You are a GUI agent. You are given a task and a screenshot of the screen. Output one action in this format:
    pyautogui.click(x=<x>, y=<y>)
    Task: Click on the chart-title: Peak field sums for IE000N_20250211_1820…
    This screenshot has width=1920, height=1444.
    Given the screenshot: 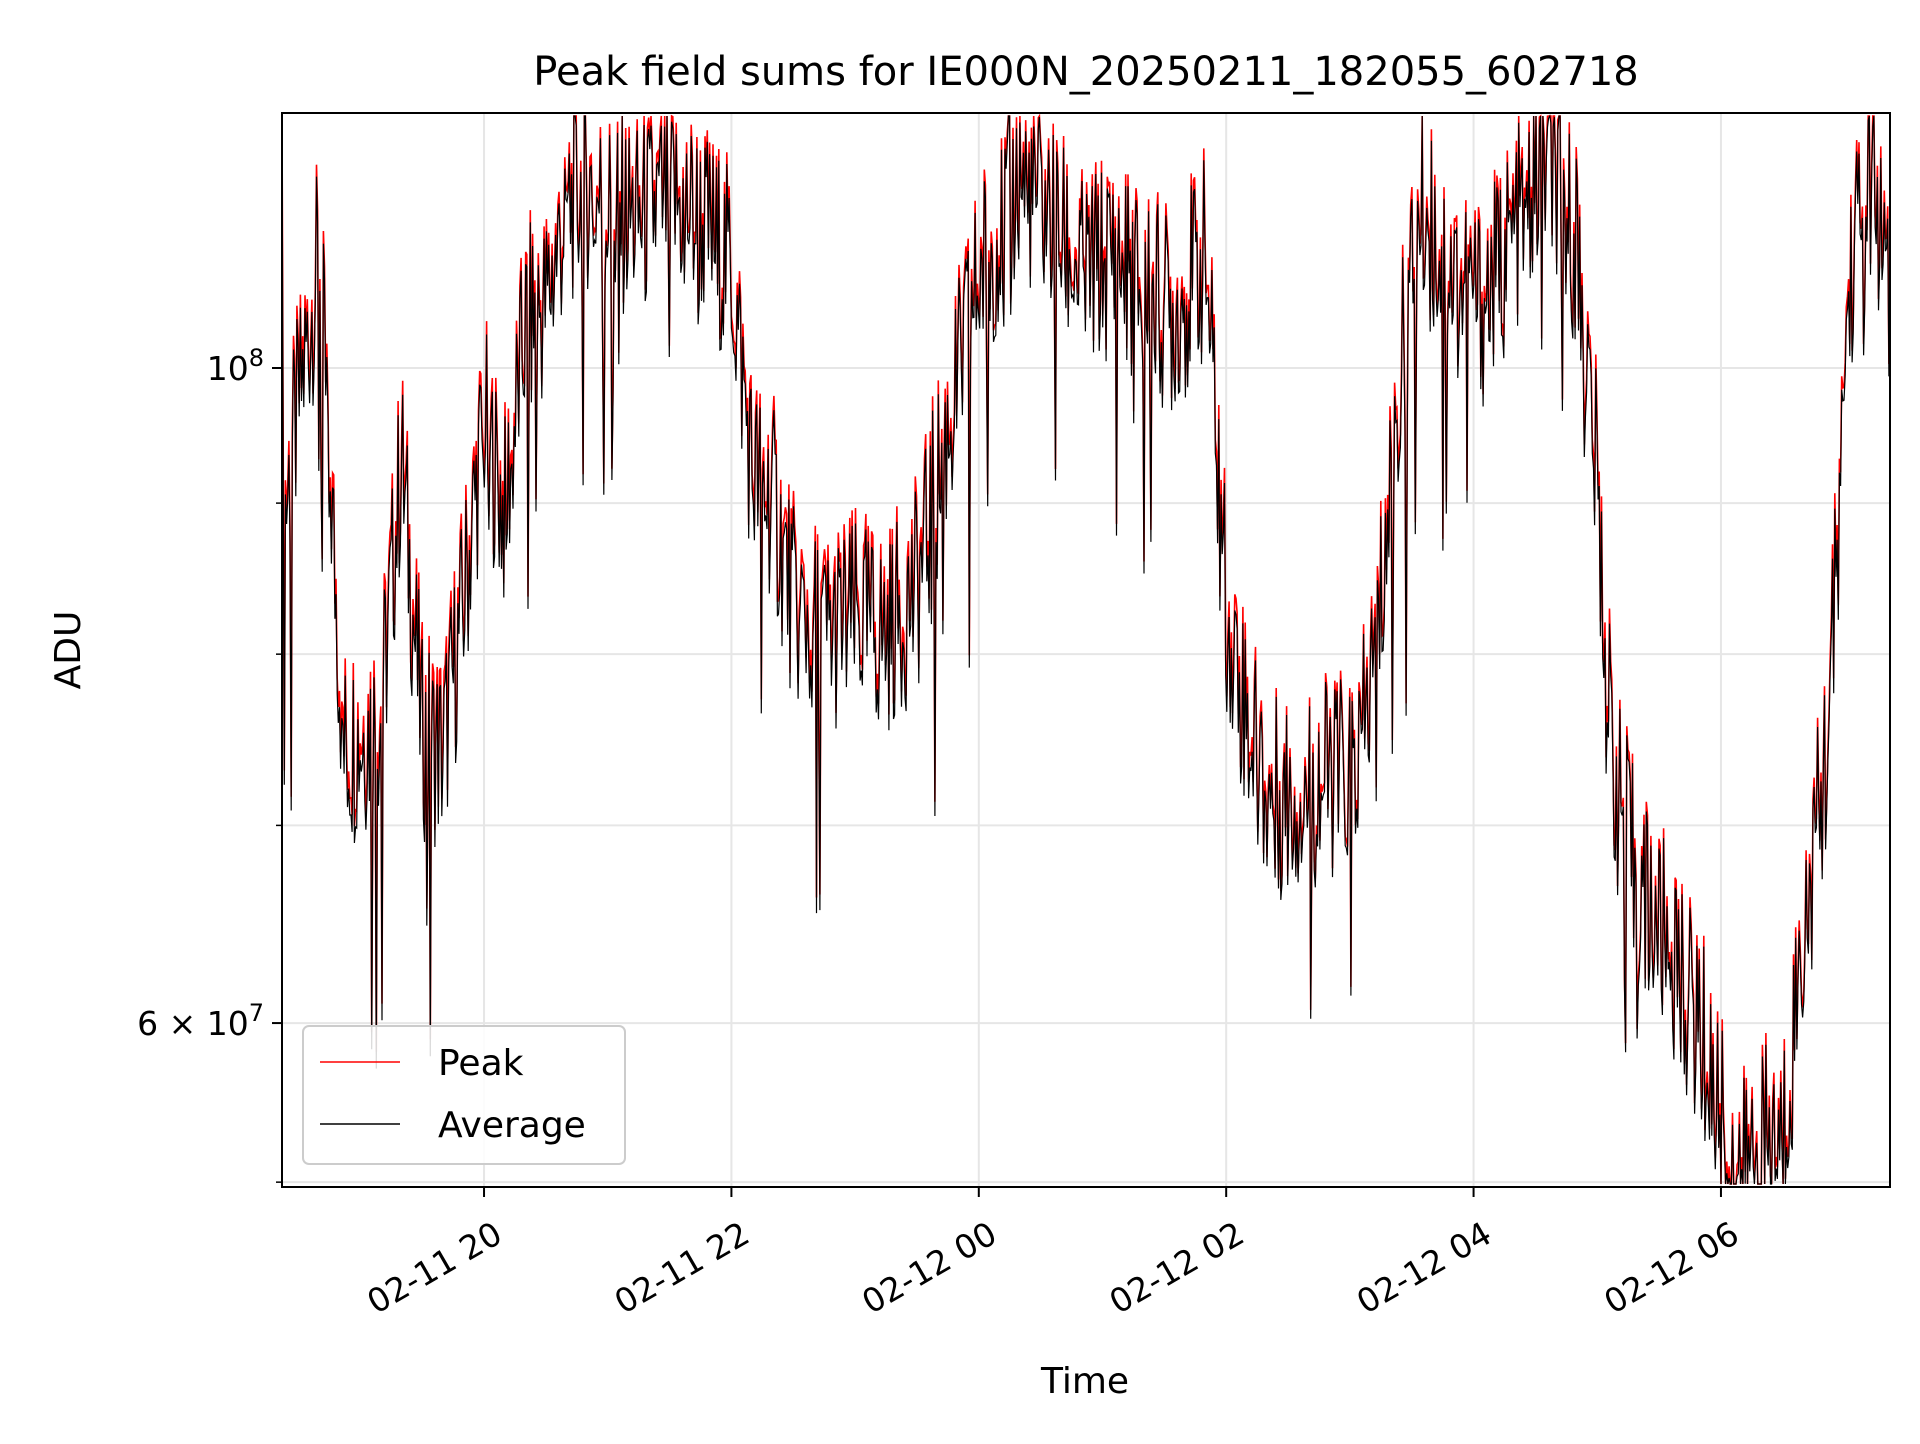 What is the action you would take?
    pyautogui.click(x=1085, y=72)
    